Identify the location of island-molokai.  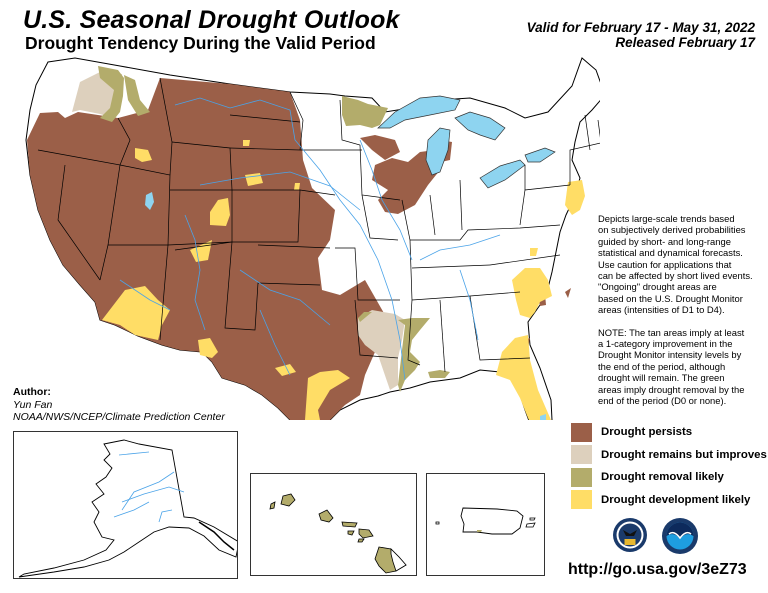
(349, 524).